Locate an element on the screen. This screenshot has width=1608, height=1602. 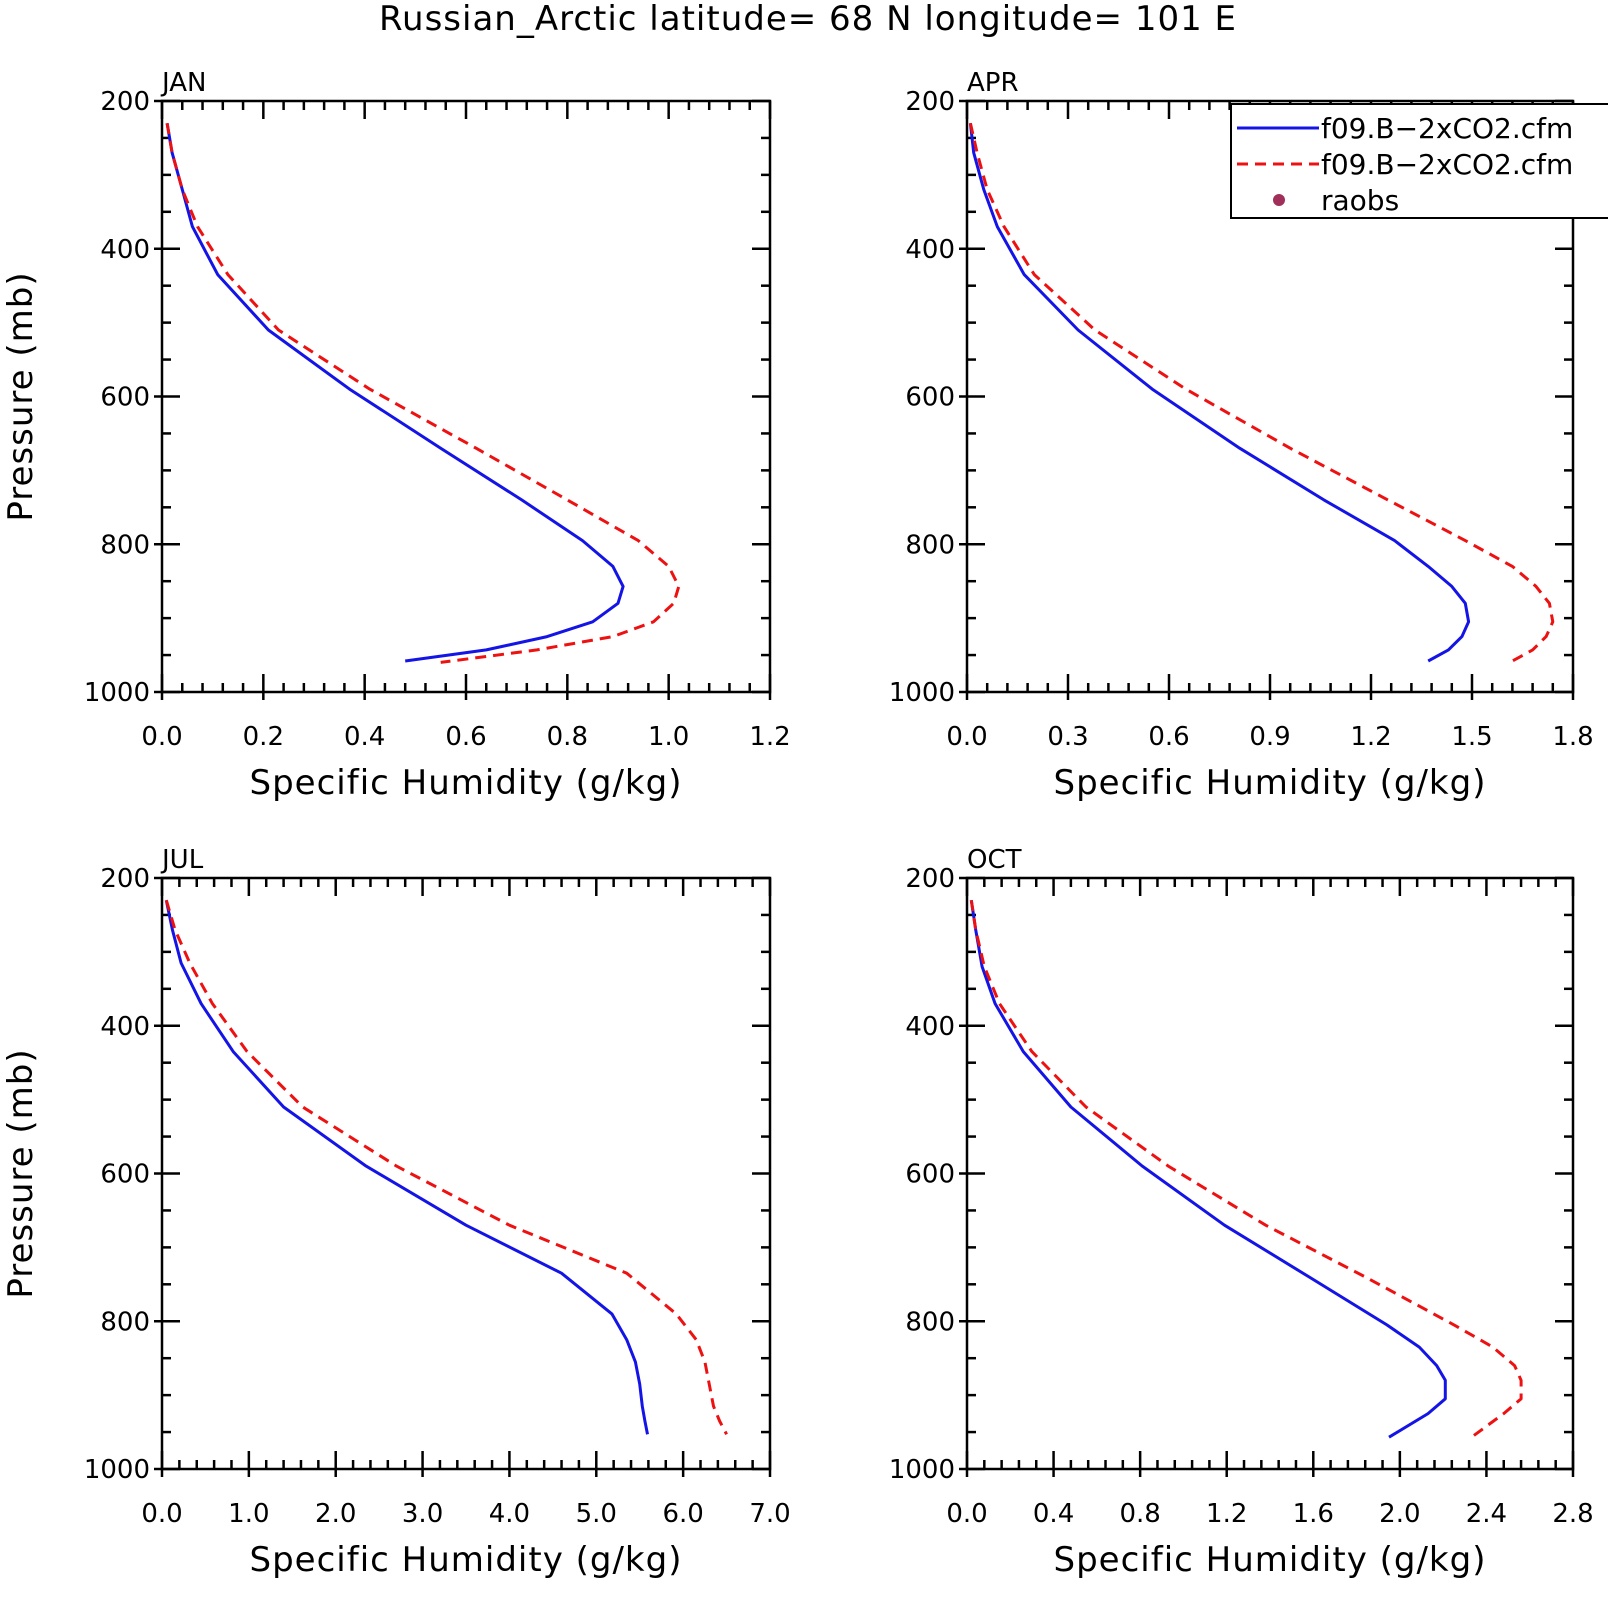
legend-box is located at coordinates (1419, 161).